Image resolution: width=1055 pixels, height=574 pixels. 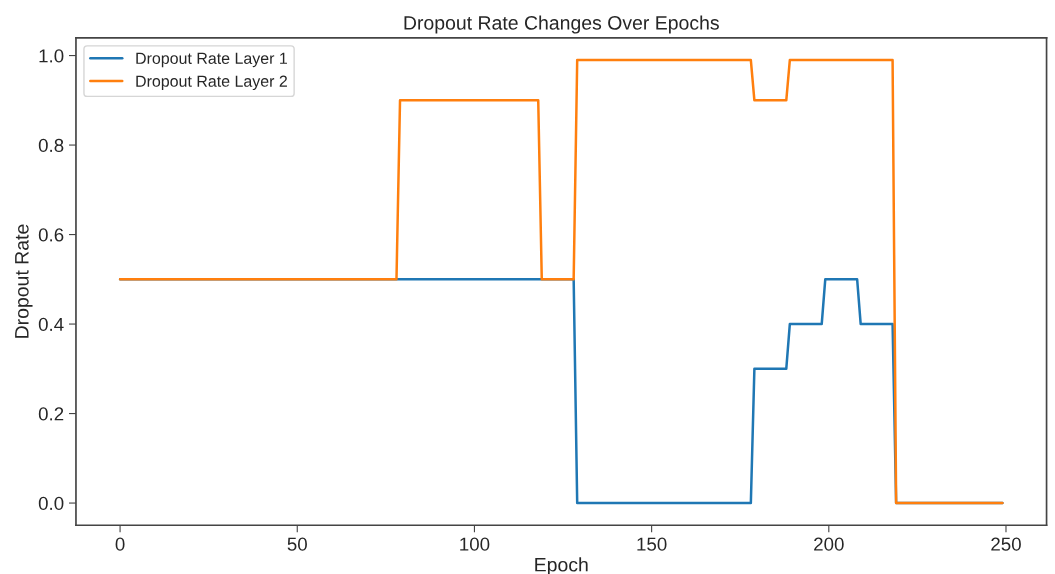 I want to click on x-tick-label: 200, so click(x=829, y=544).